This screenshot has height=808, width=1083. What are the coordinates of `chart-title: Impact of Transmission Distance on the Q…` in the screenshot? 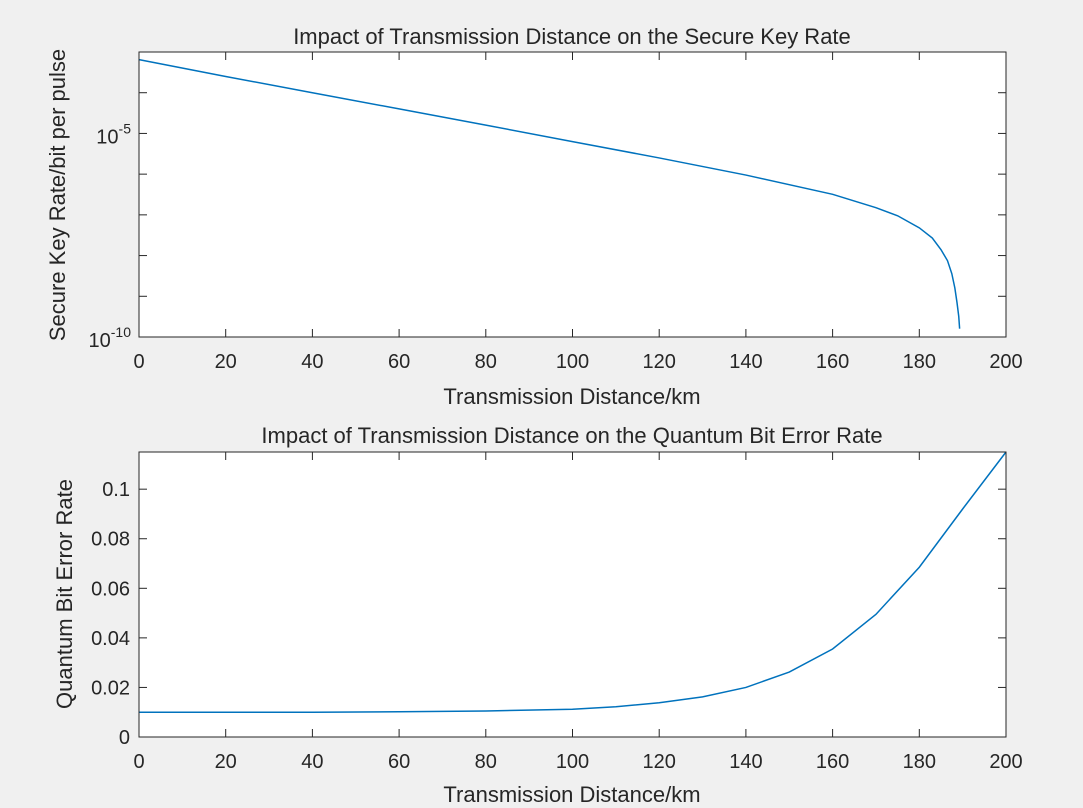 It's located at (571, 435).